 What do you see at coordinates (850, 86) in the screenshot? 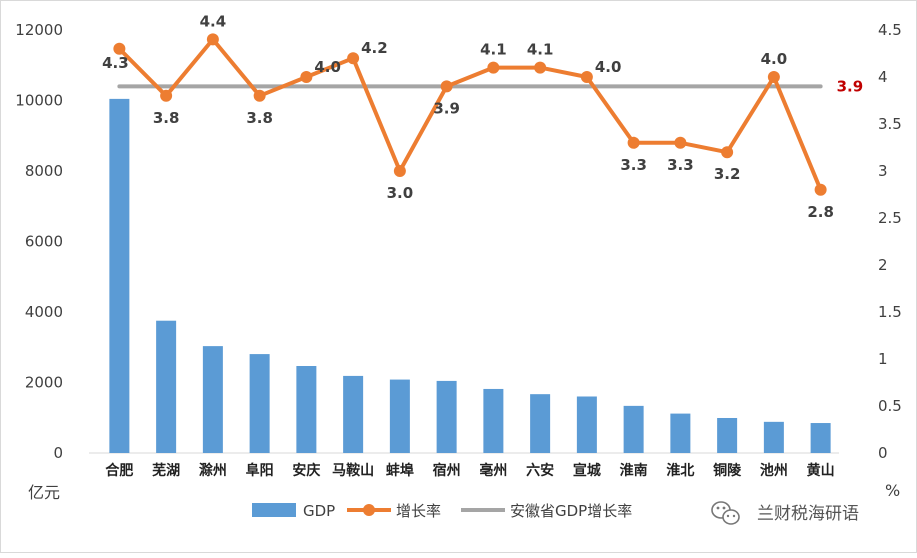
I see `province-rate-label: 3.9` at bounding box center [850, 86].